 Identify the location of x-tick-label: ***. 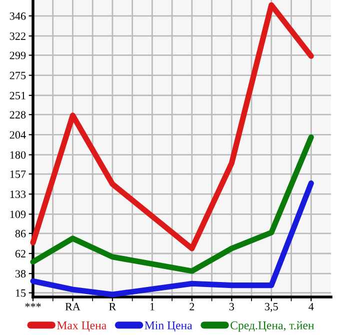
(33, 305).